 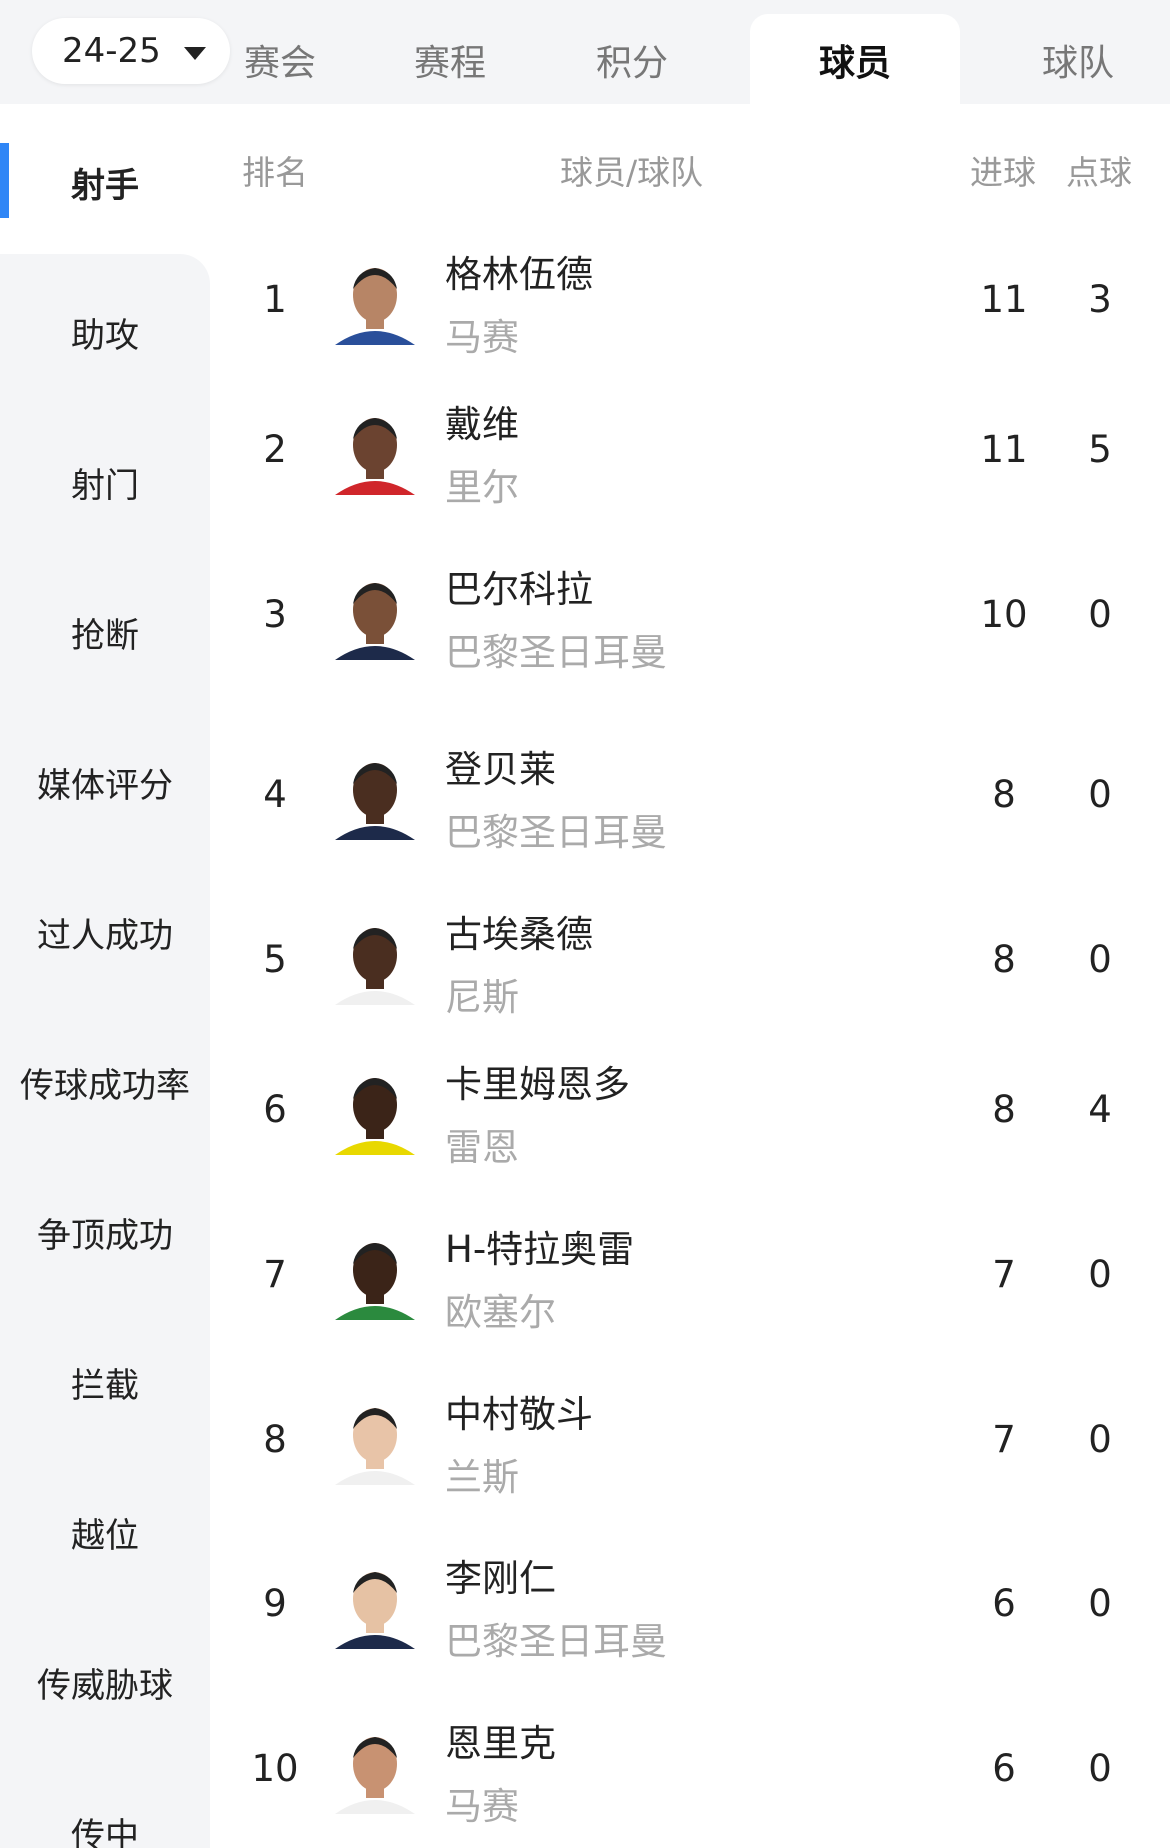 What do you see at coordinates (275, 1439) in the screenshot?
I see `rank: 8` at bounding box center [275, 1439].